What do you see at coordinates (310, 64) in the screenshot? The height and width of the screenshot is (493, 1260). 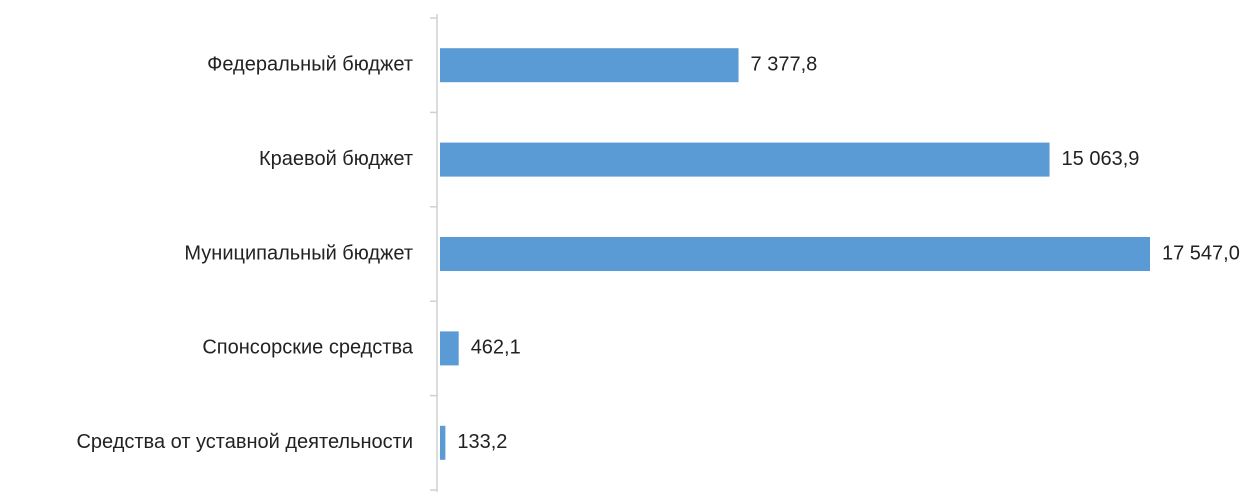 I see `category-label: Федеральный бюджет` at bounding box center [310, 64].